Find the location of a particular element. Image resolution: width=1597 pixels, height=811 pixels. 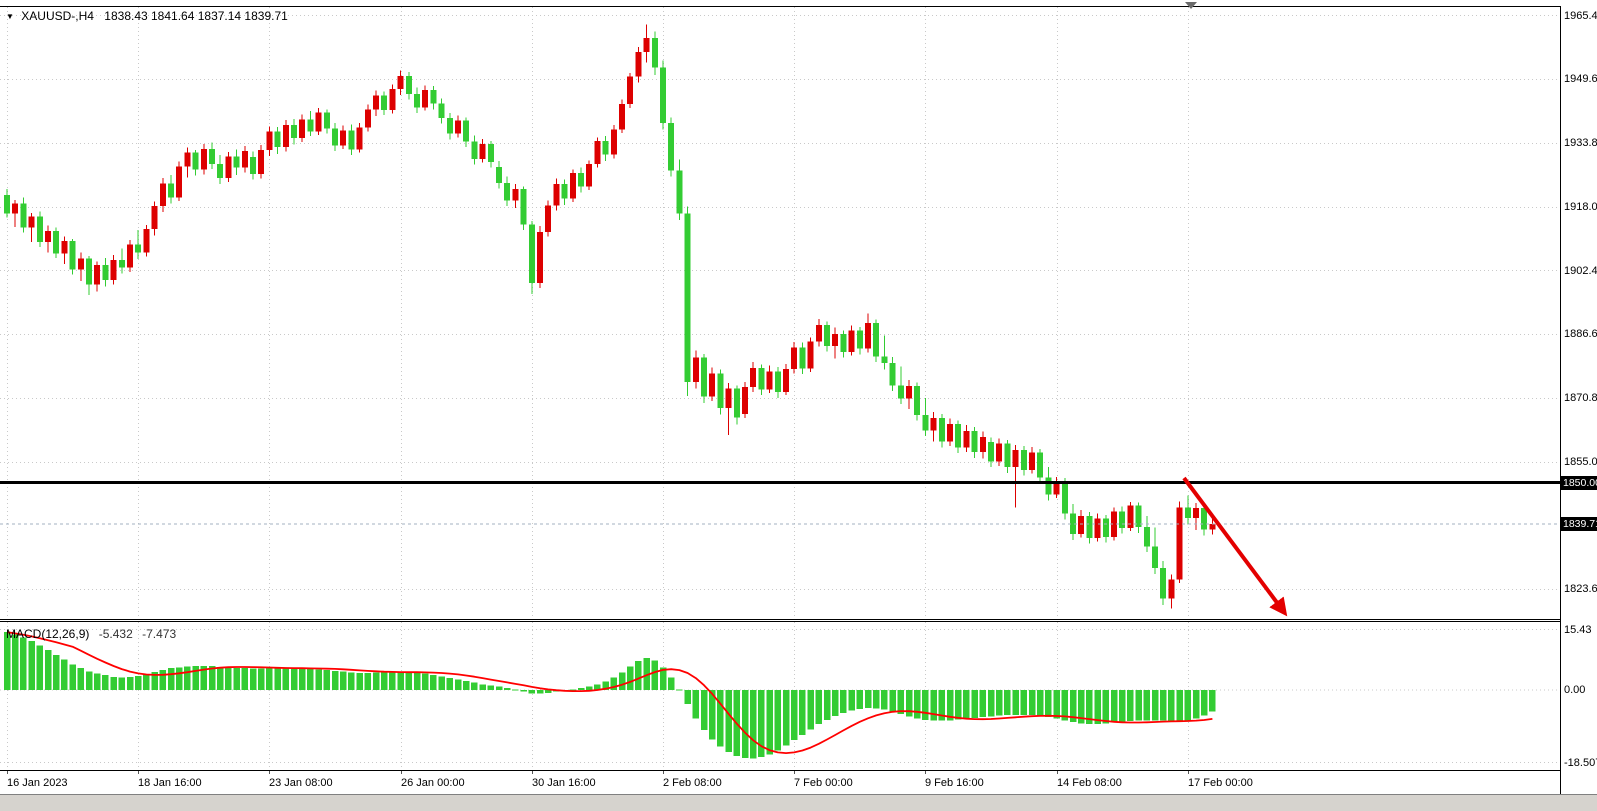

price-tick-label: 1870.80 is located at coordinates (1580, 398).